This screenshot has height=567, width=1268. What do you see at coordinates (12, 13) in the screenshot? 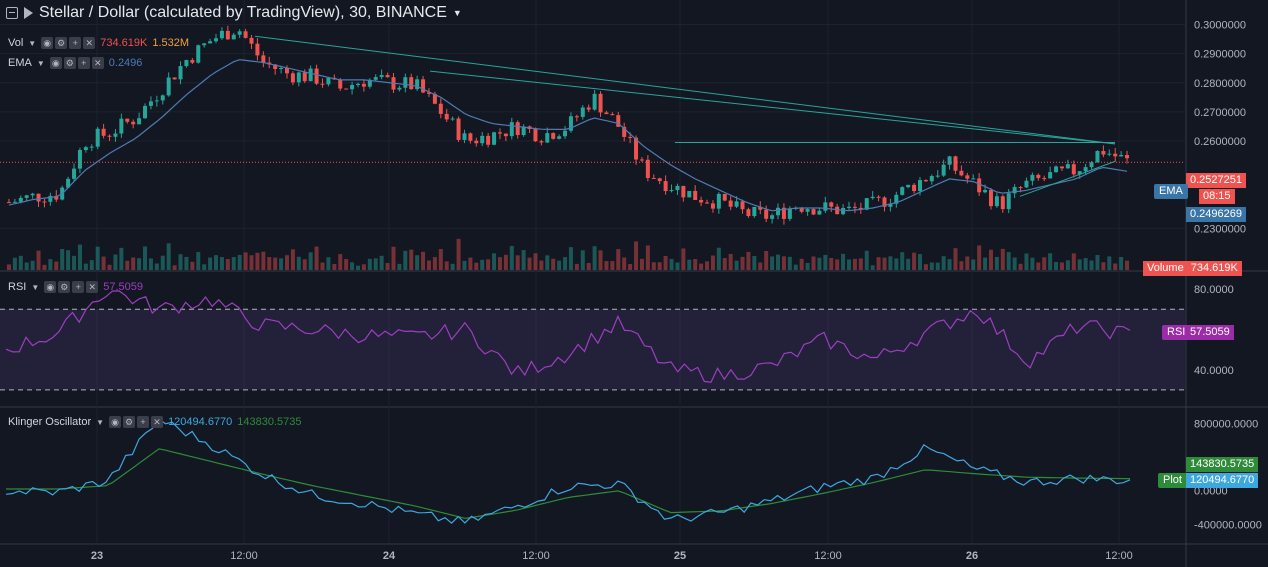
I see `collapse-icon` at bounding box center [12, 13].